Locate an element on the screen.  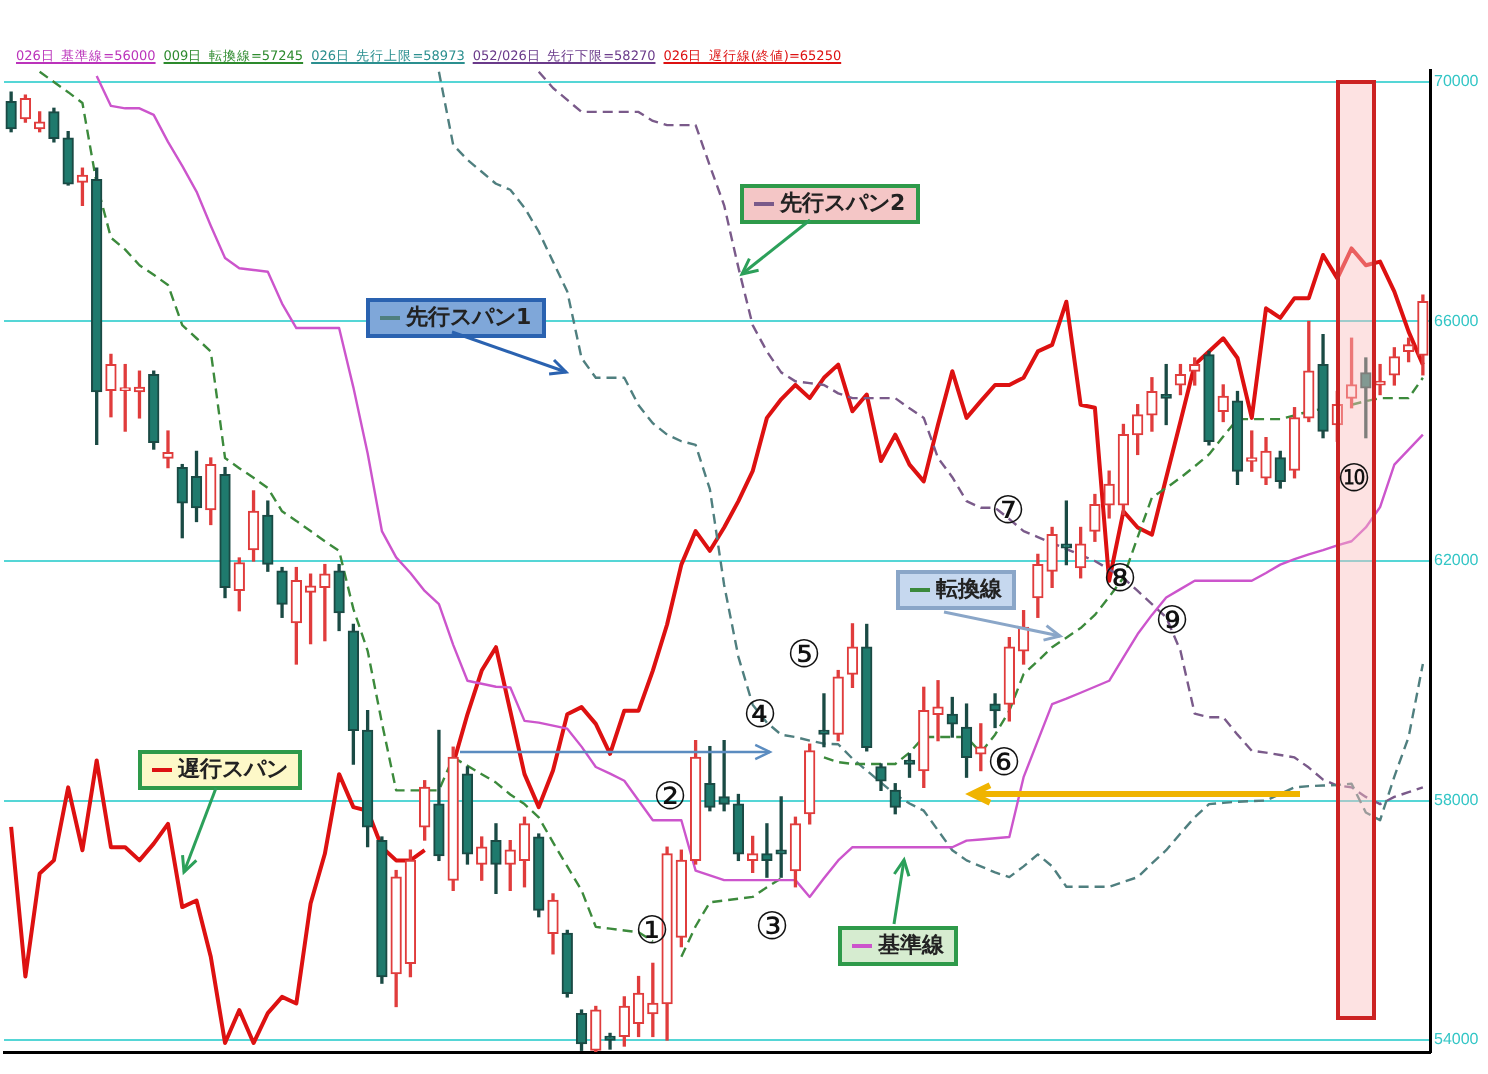
annotation: ⑨ is located at coordinates (1172, 621).